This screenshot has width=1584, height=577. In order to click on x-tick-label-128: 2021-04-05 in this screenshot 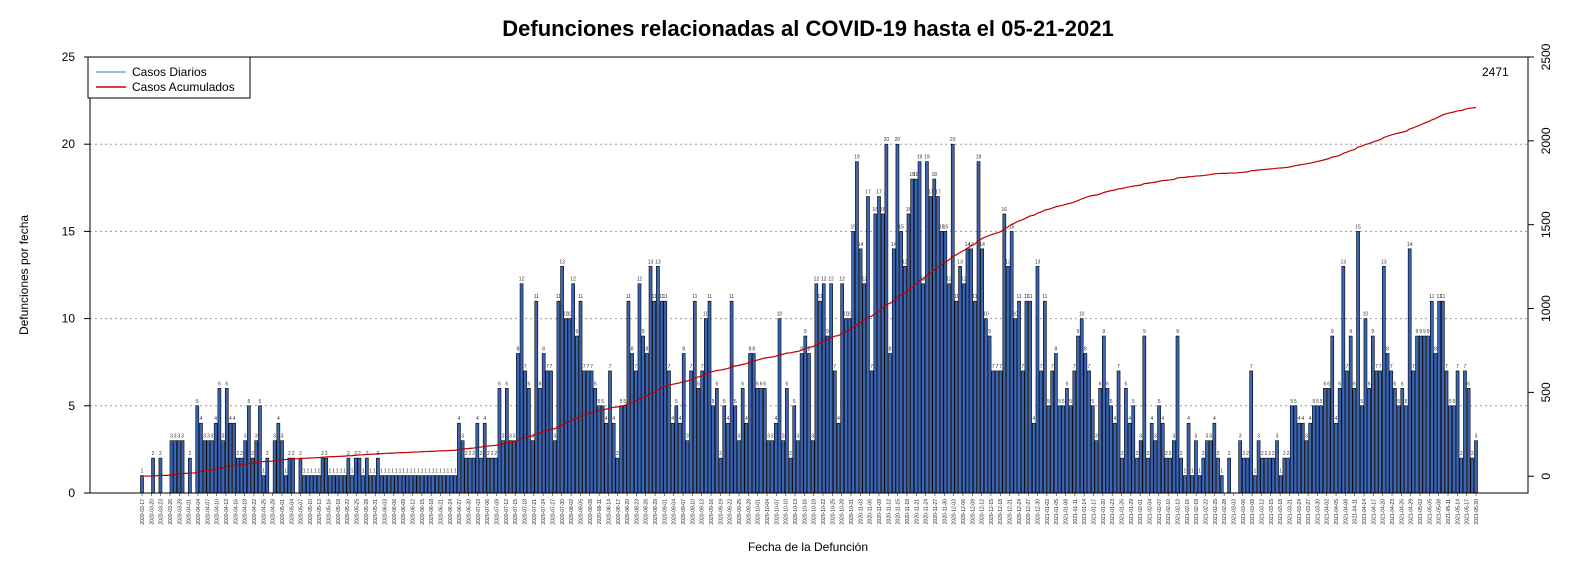, I will do `click(1337, 512)`.